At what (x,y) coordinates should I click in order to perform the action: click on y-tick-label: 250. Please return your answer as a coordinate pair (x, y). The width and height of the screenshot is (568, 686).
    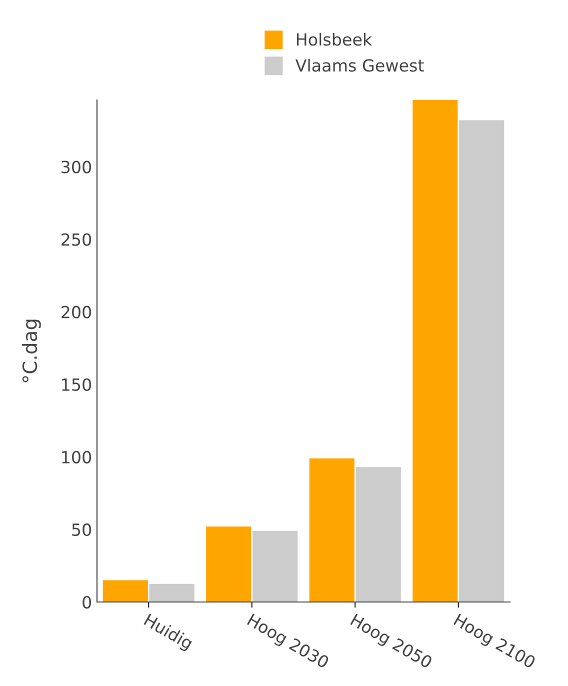
    Looking at the image, I should click on (77, 239).